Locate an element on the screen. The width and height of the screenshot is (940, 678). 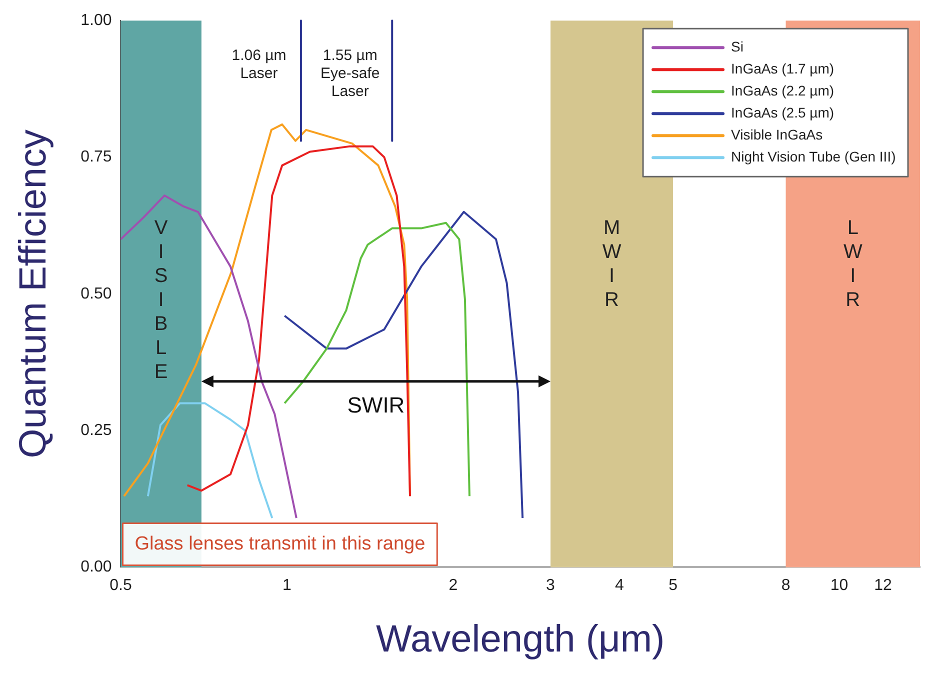
x-tick-label: 10 is located at coordinates (839, 585).